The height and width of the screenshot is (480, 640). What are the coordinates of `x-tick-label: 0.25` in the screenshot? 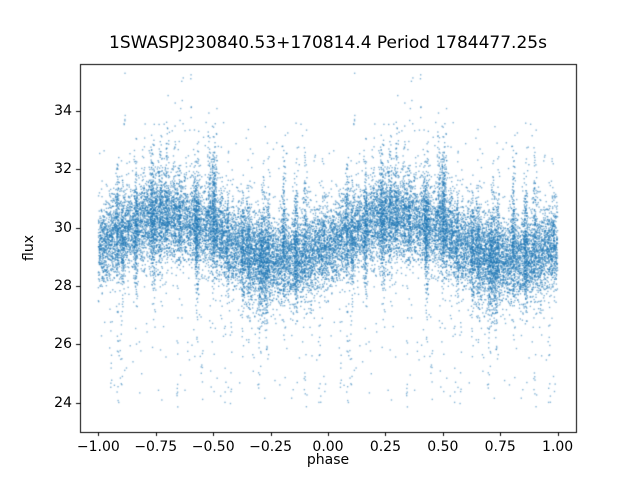 It's located at (385, 447).